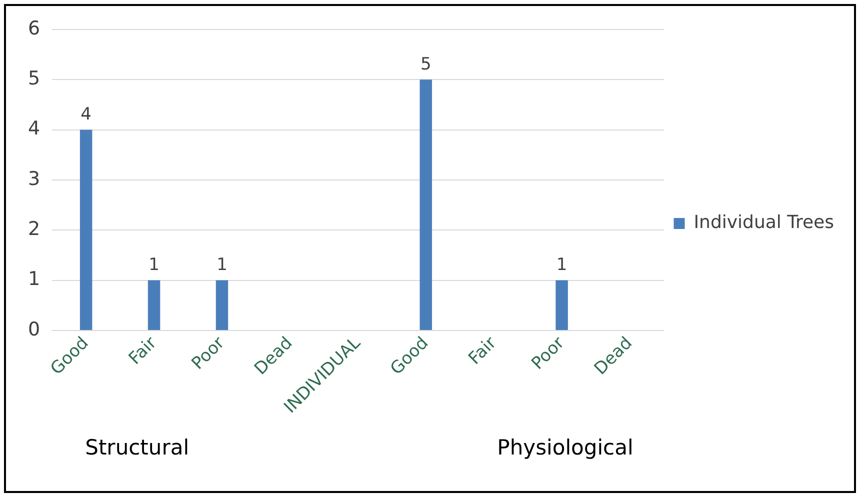 This screenshot has width=860, height=497. What do you see at coordinates (137, 447) in the screenshot?
I see `text: Structural` at bounding box center [137, 447].